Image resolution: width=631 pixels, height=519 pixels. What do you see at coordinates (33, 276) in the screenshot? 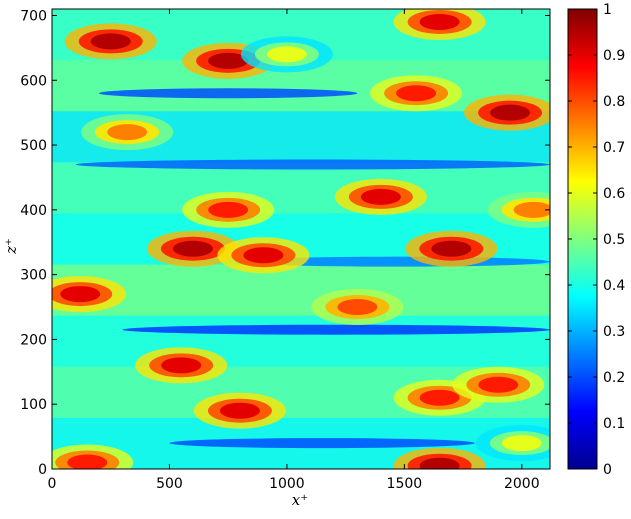
I see `y-tick-label: 300` at bounding box center [33, 276].